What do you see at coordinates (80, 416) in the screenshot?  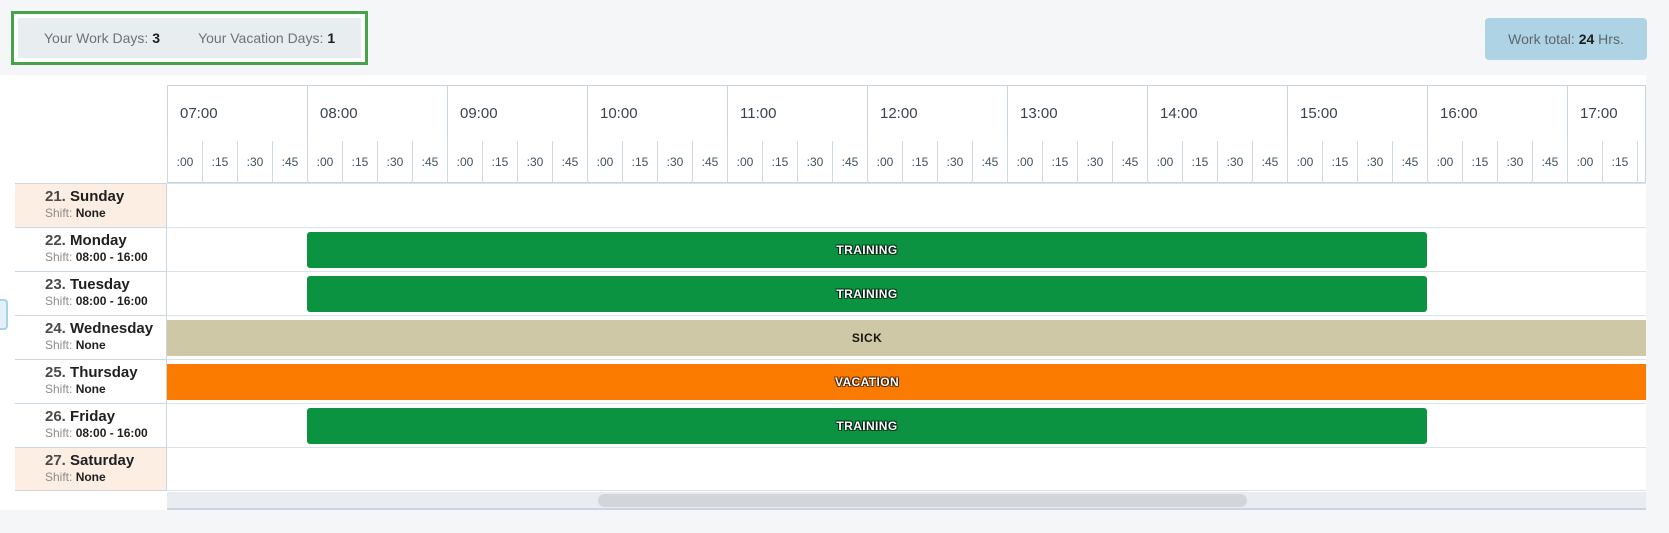 I see `day-title: 26. Friday` at bounding box center [80, 416].